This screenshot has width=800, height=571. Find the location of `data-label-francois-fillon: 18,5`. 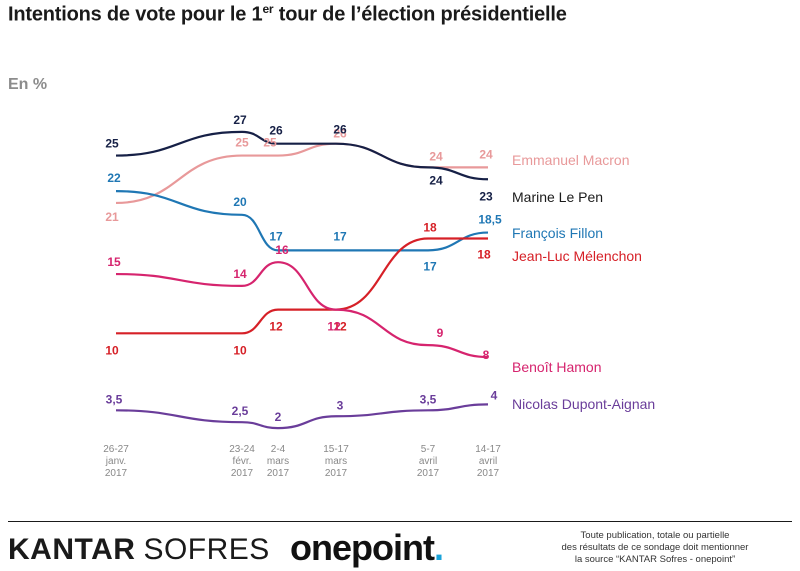

data-label-francois-fillon: 18,5 is located at coordinates (490, 220).